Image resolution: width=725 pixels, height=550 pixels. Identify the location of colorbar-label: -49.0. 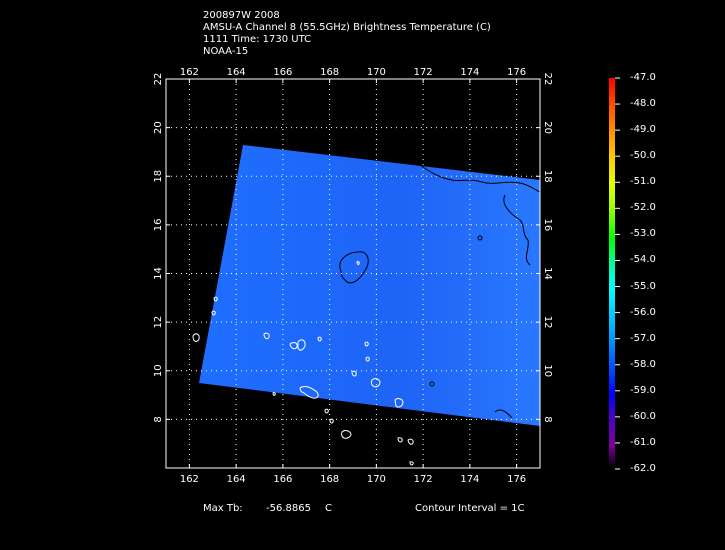
(643, 130).